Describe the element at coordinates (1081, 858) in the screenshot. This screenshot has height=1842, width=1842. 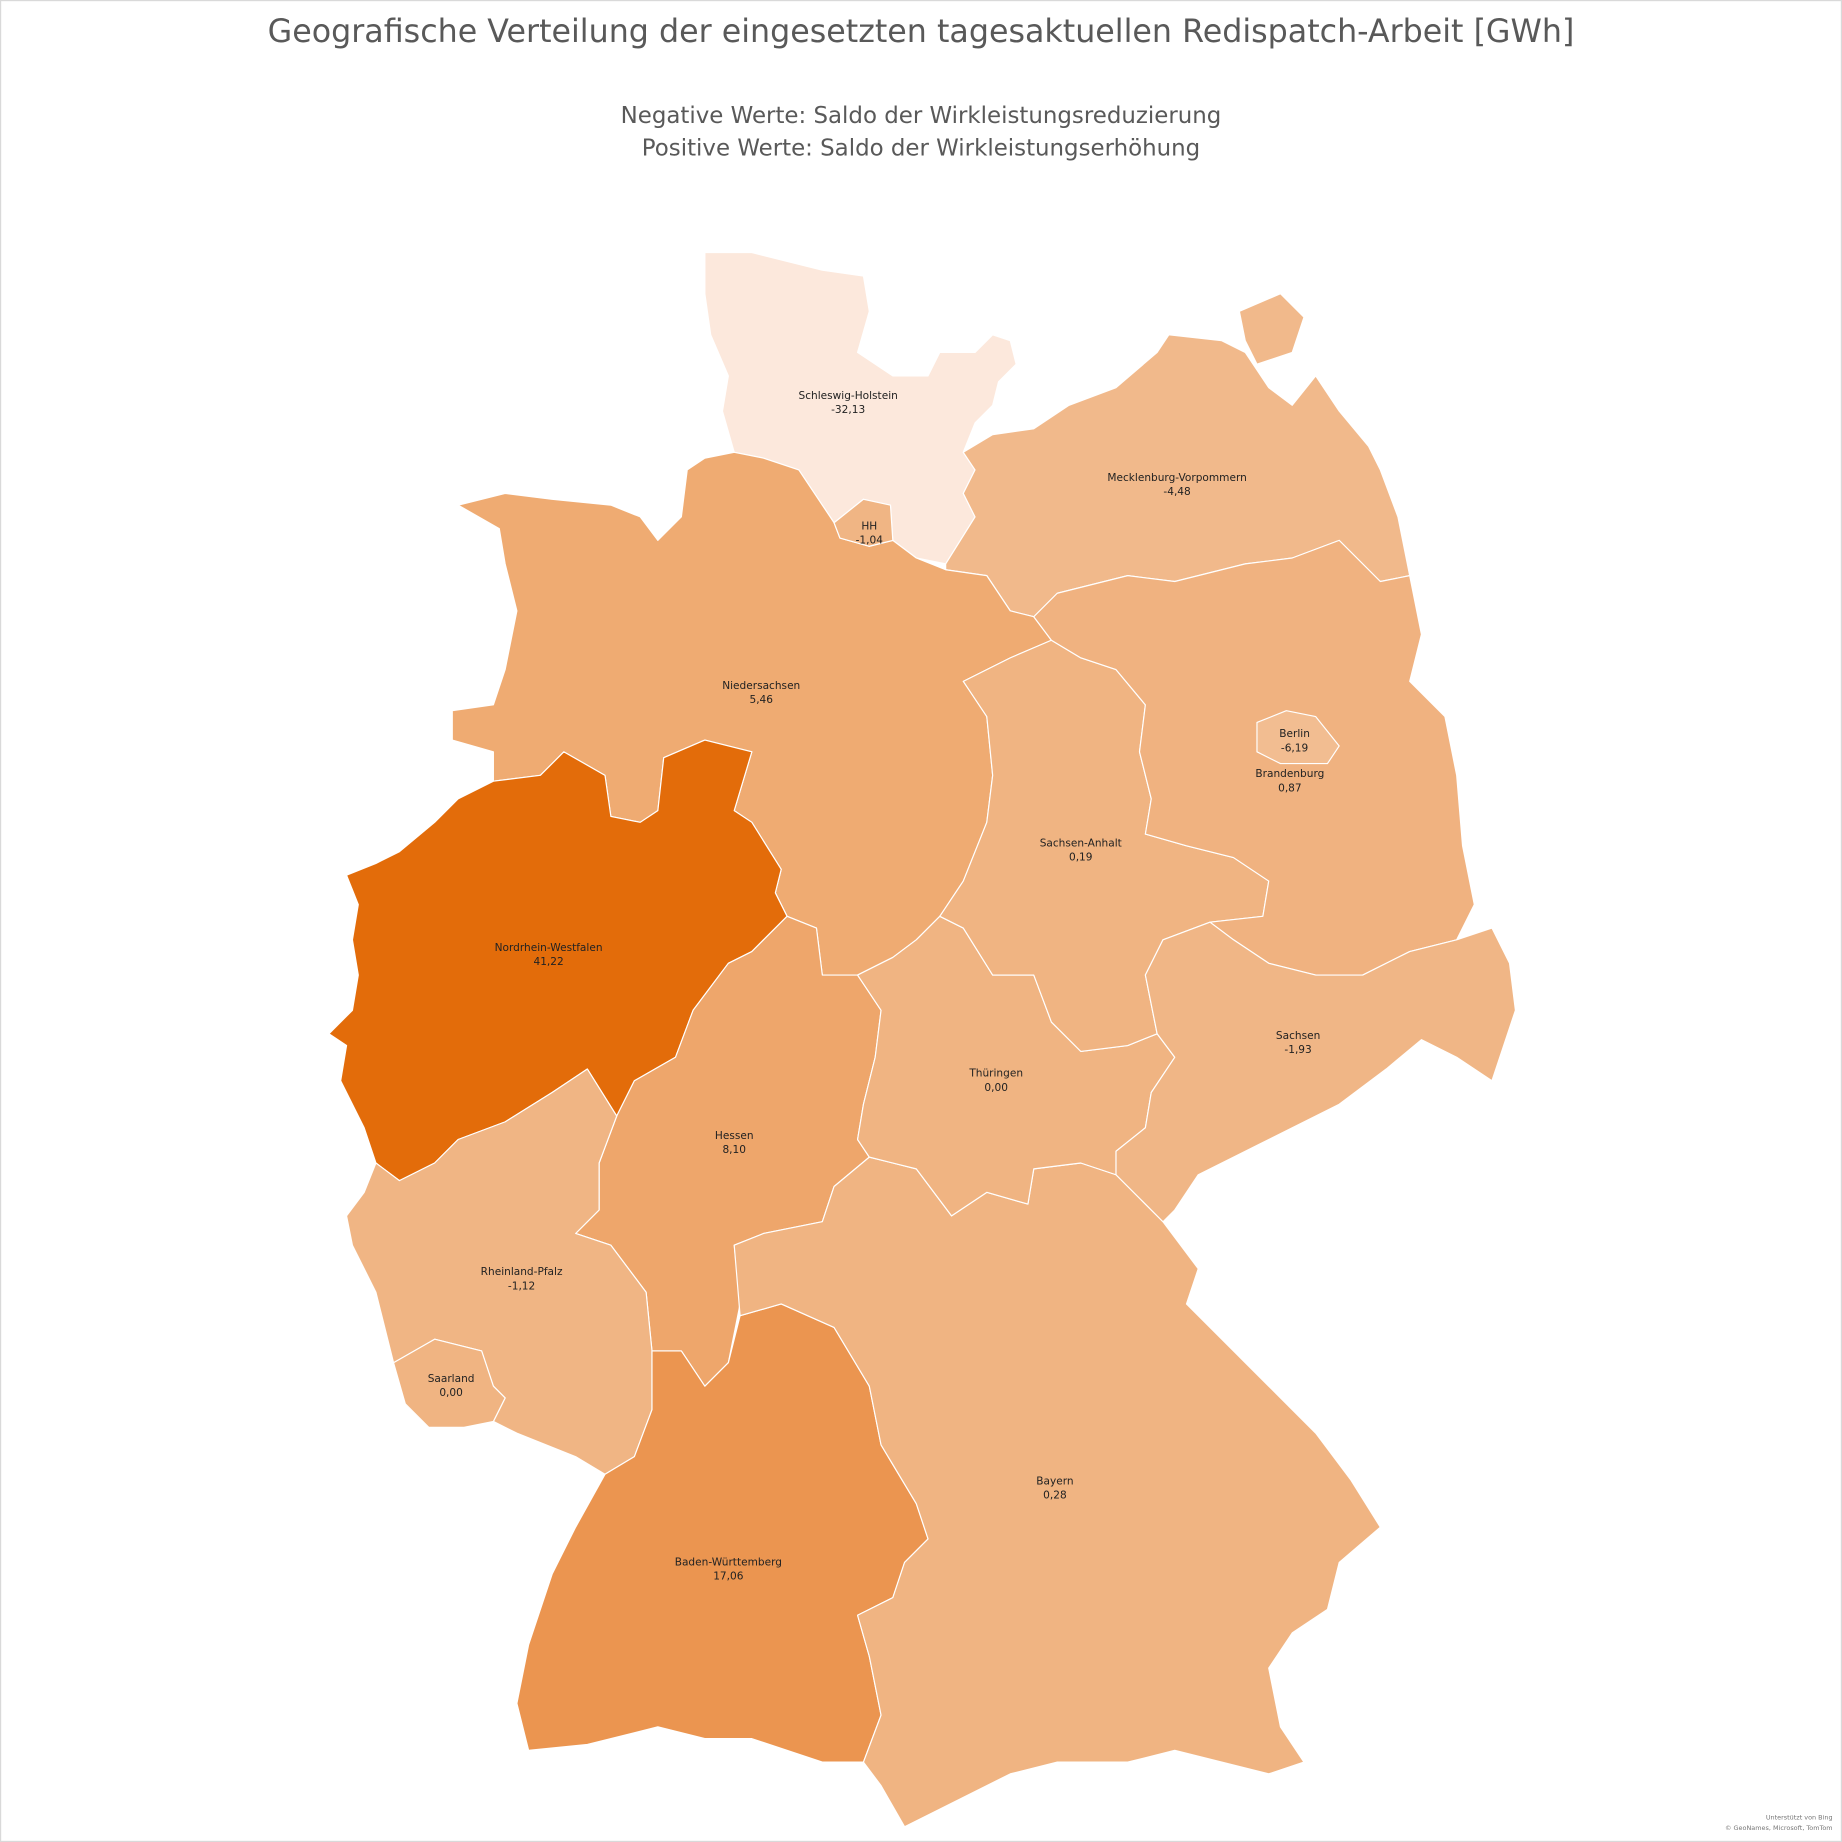
I see `region-value: 0,19` at that location.